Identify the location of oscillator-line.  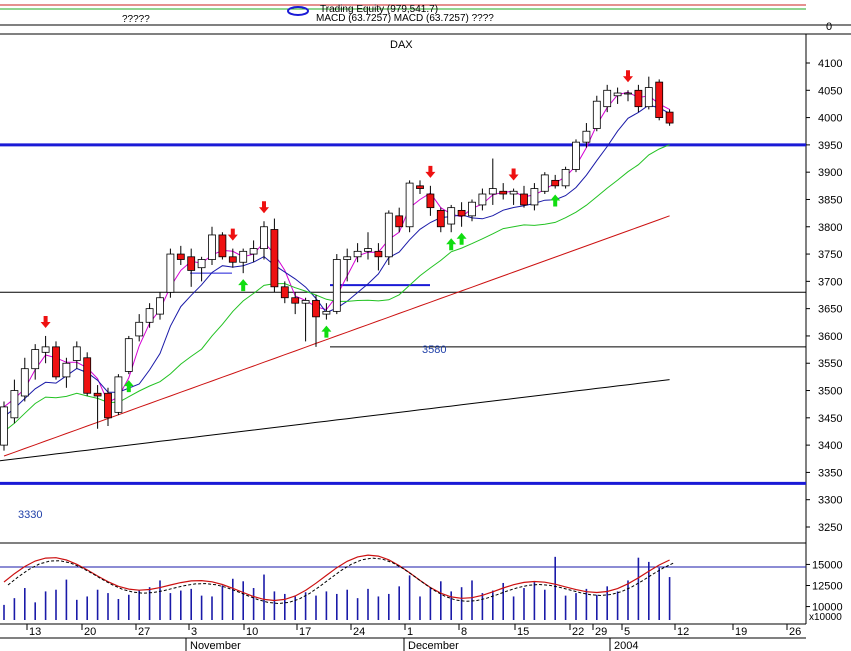
(336, 578).